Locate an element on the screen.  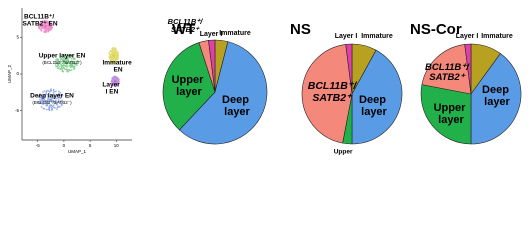
cluster-label: Immature EN is located at coordinates (117, 66).